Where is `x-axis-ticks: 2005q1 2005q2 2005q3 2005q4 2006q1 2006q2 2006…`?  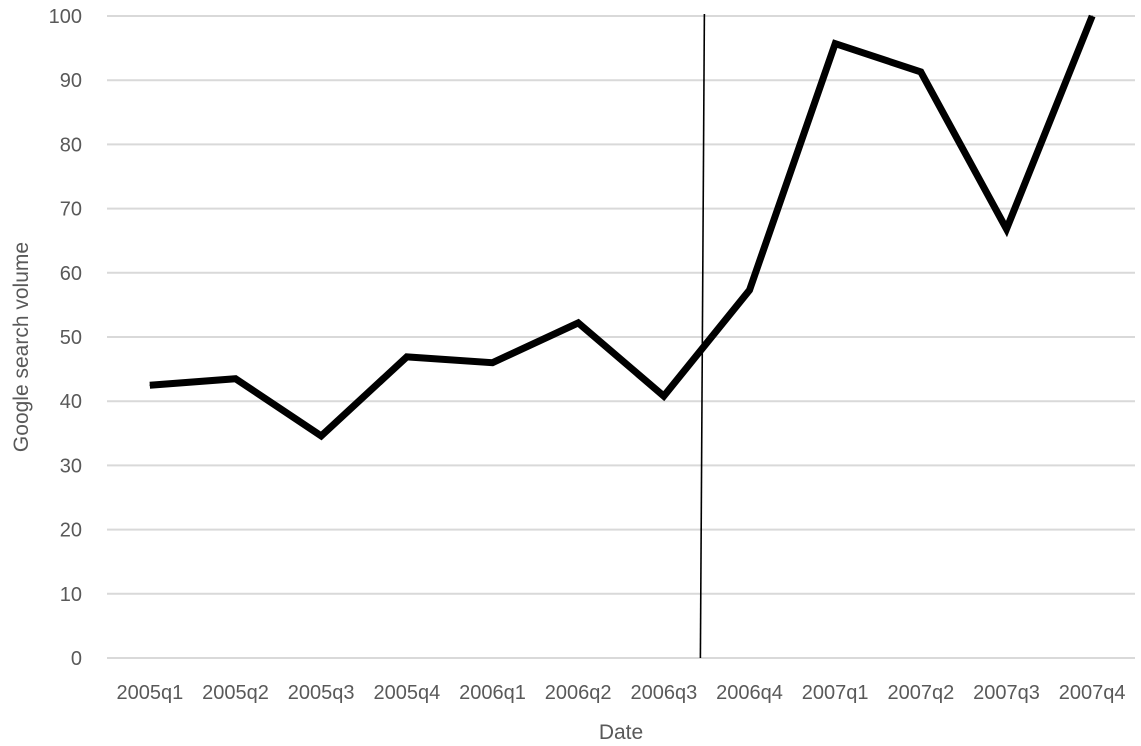 x-axis-ticks: 2005q1 2005q2 2005q3 2005q4 2006q1 2006q2 2006… is located at coordinates (620, 693).